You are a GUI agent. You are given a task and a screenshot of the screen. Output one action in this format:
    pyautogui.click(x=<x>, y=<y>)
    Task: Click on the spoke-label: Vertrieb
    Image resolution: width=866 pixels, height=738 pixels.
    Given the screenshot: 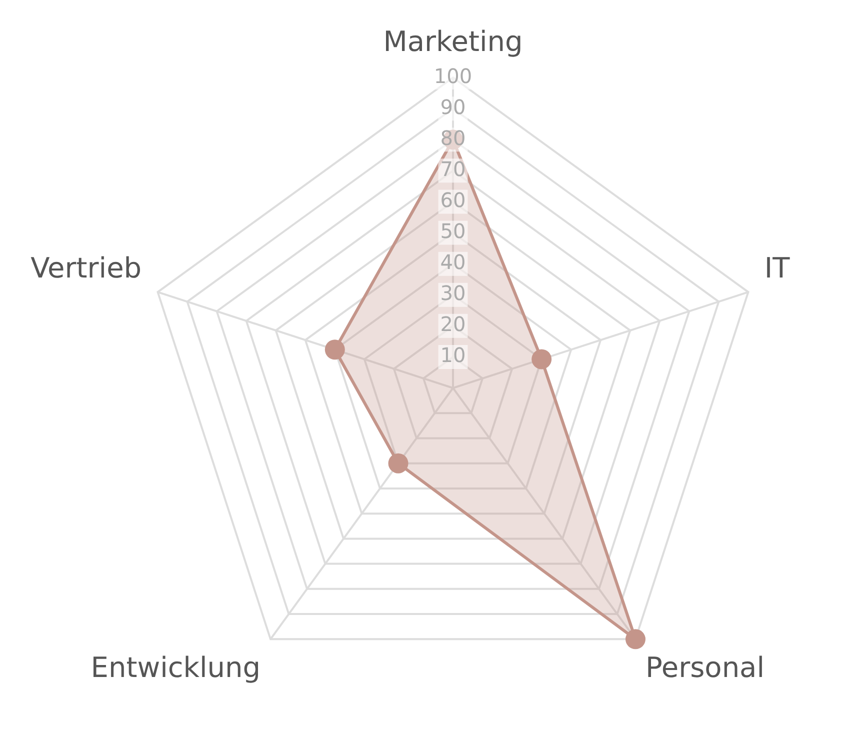 What is the action you would take?
    pyautogui.click(x=86, y=267)
    